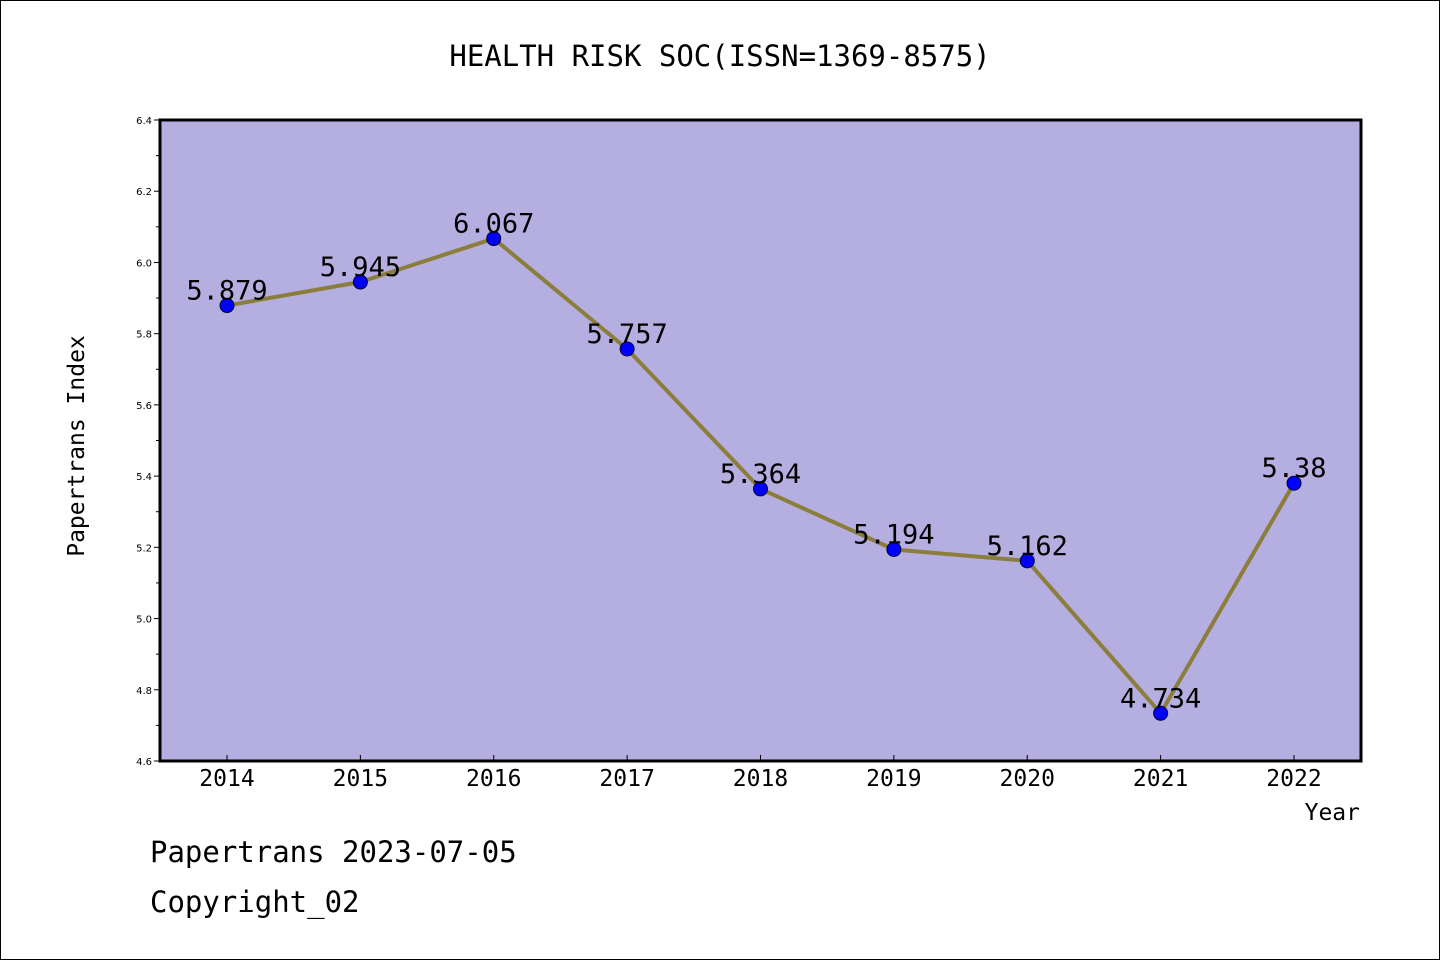 Image resolution: width=1440 pixels, height=960 pixels. Describe the element at coordinates (144, 548) in the screenshot. I see `y-tick-label: 5.2` at that location.